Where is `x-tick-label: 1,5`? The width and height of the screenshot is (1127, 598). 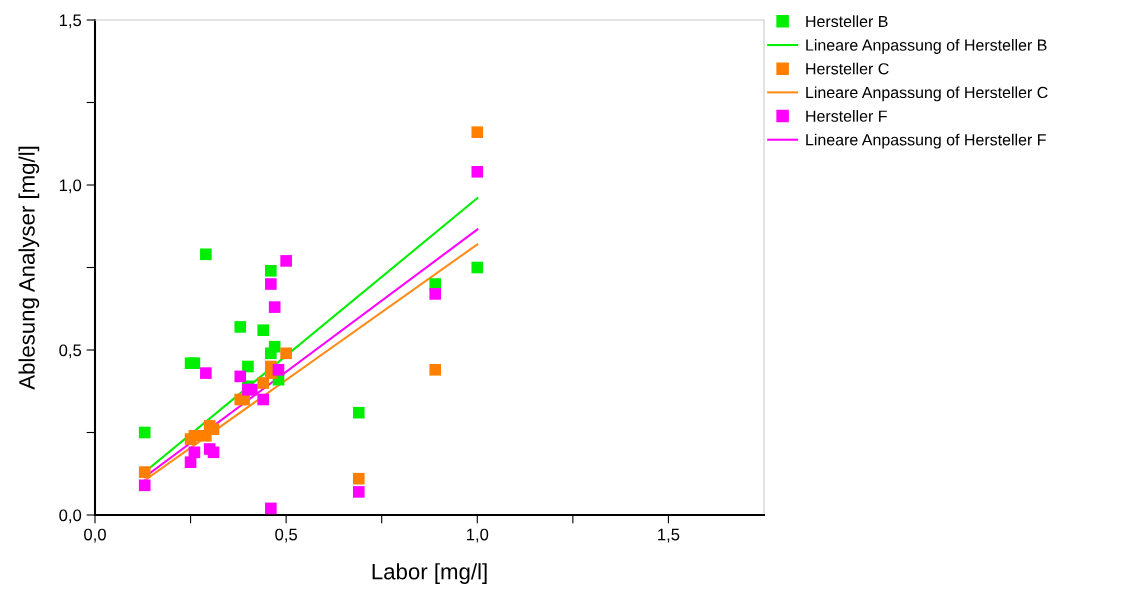 x-tick-label: 1,5 is located at coordinates (669, 535).